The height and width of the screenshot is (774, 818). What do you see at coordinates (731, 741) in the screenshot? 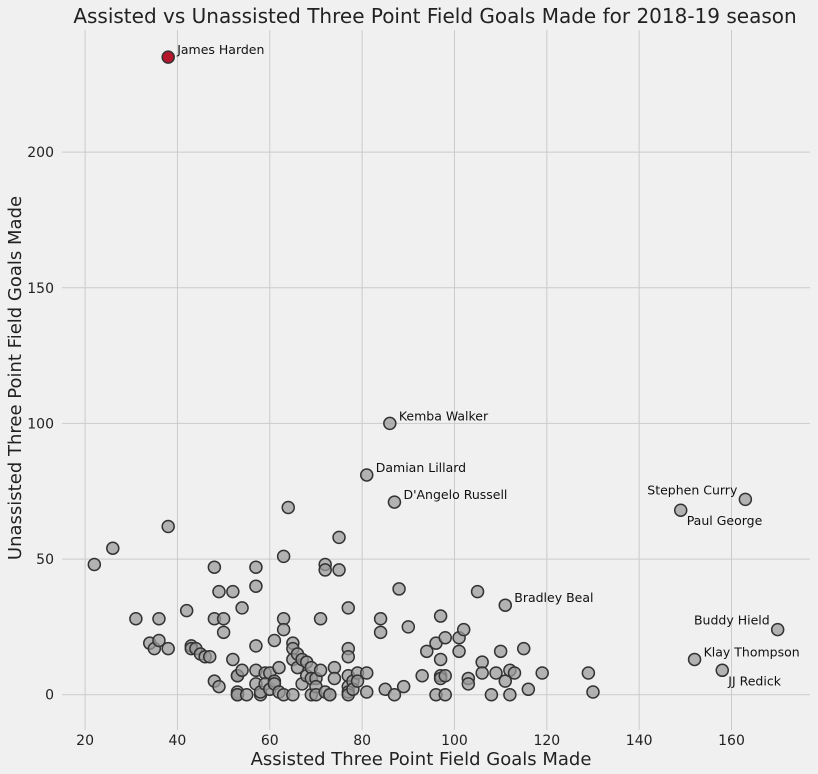
I see `x-tick-label: 160` at bounding box center [731, 741].